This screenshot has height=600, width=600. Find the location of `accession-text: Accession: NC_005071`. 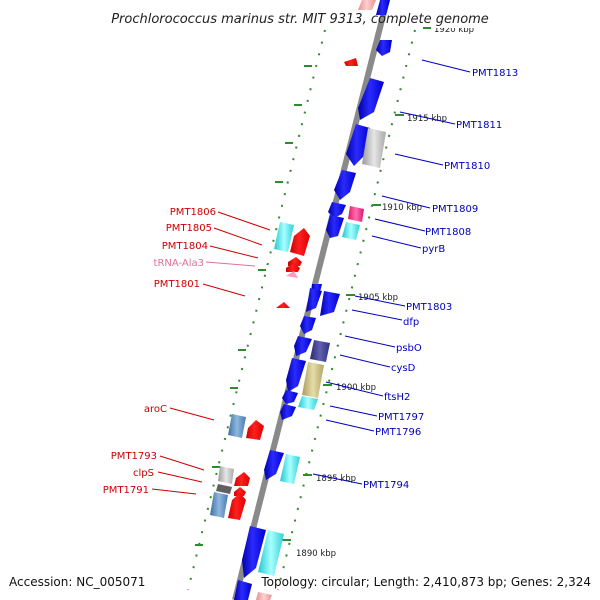

accession-text: Accession: NC_005071 is located at coordinates (77, 582).